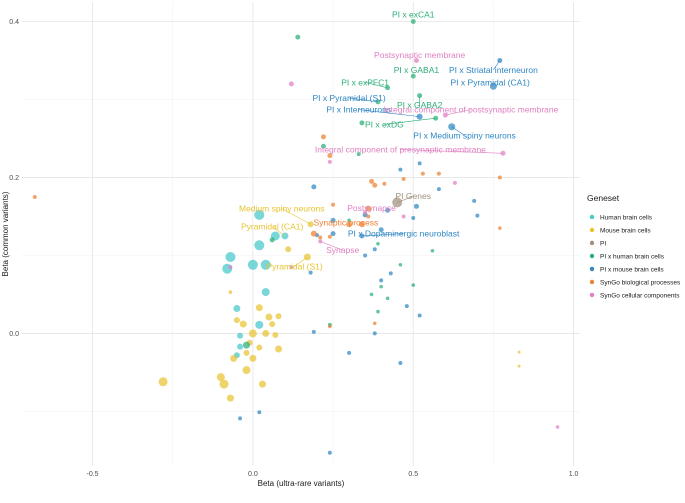  I want to click on annotation-label: Postsynaptic membrane, so click(419, 55).